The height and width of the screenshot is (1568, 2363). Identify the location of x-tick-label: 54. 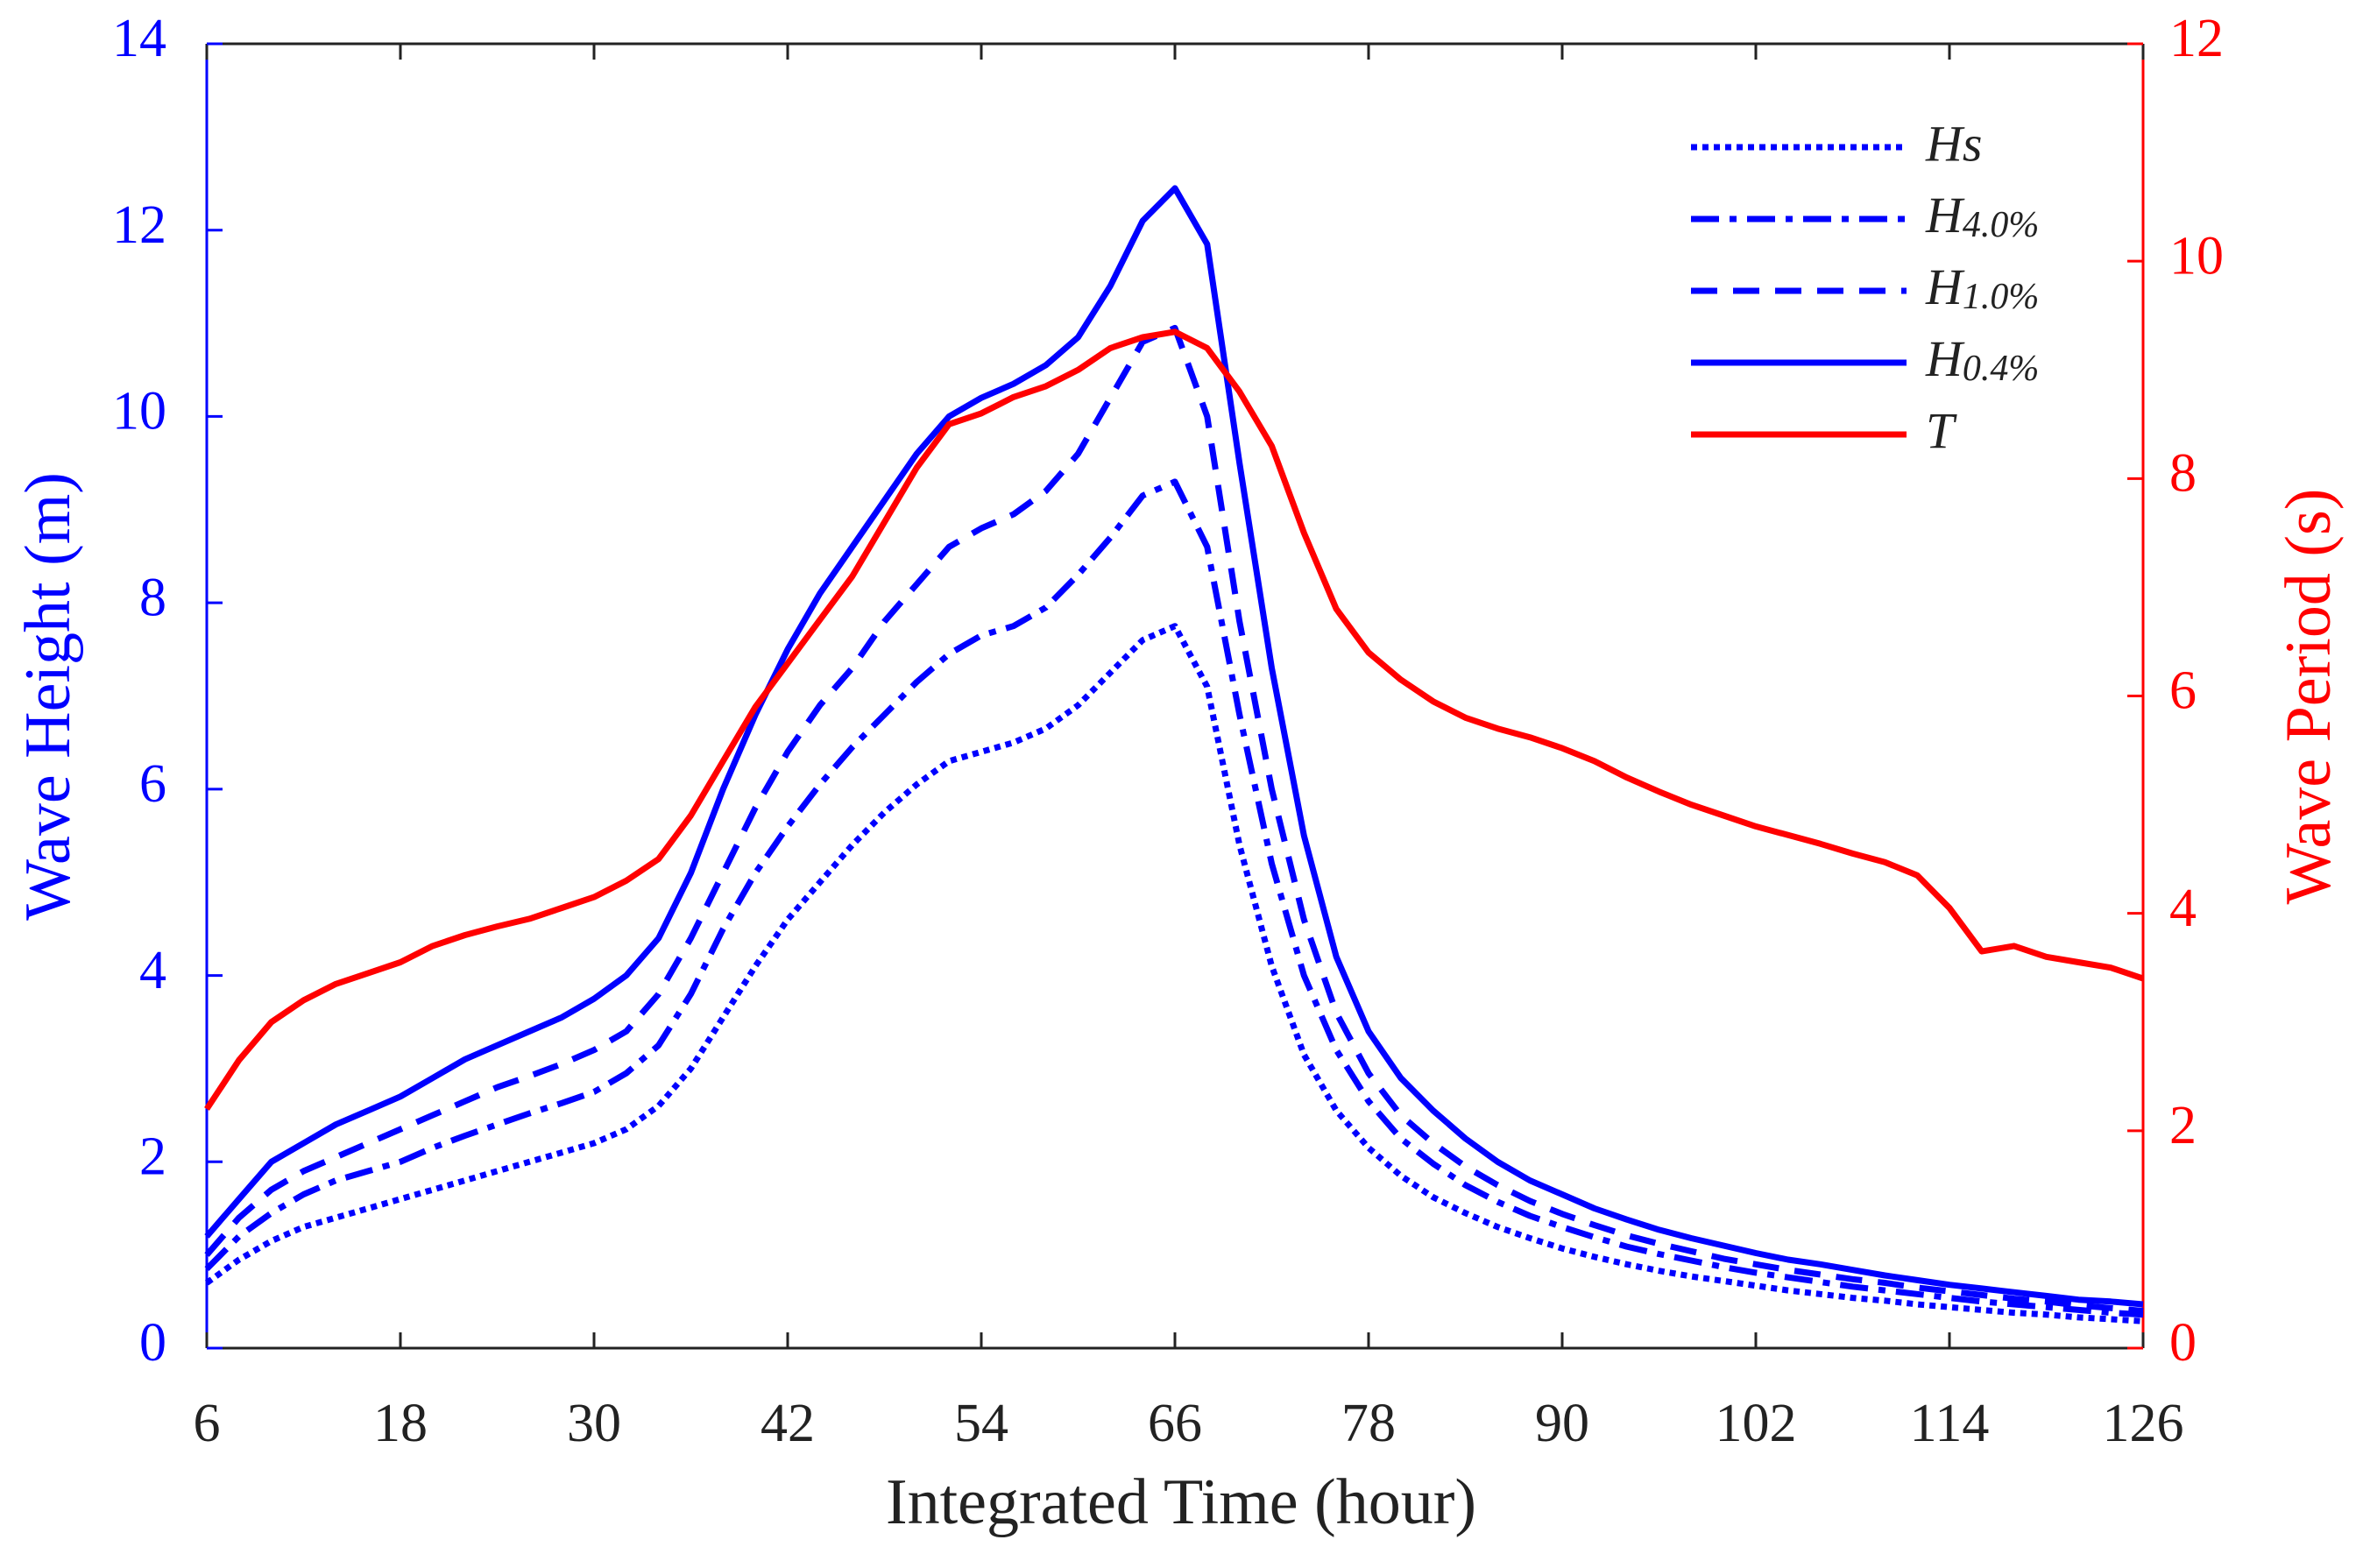
(981, 1423).